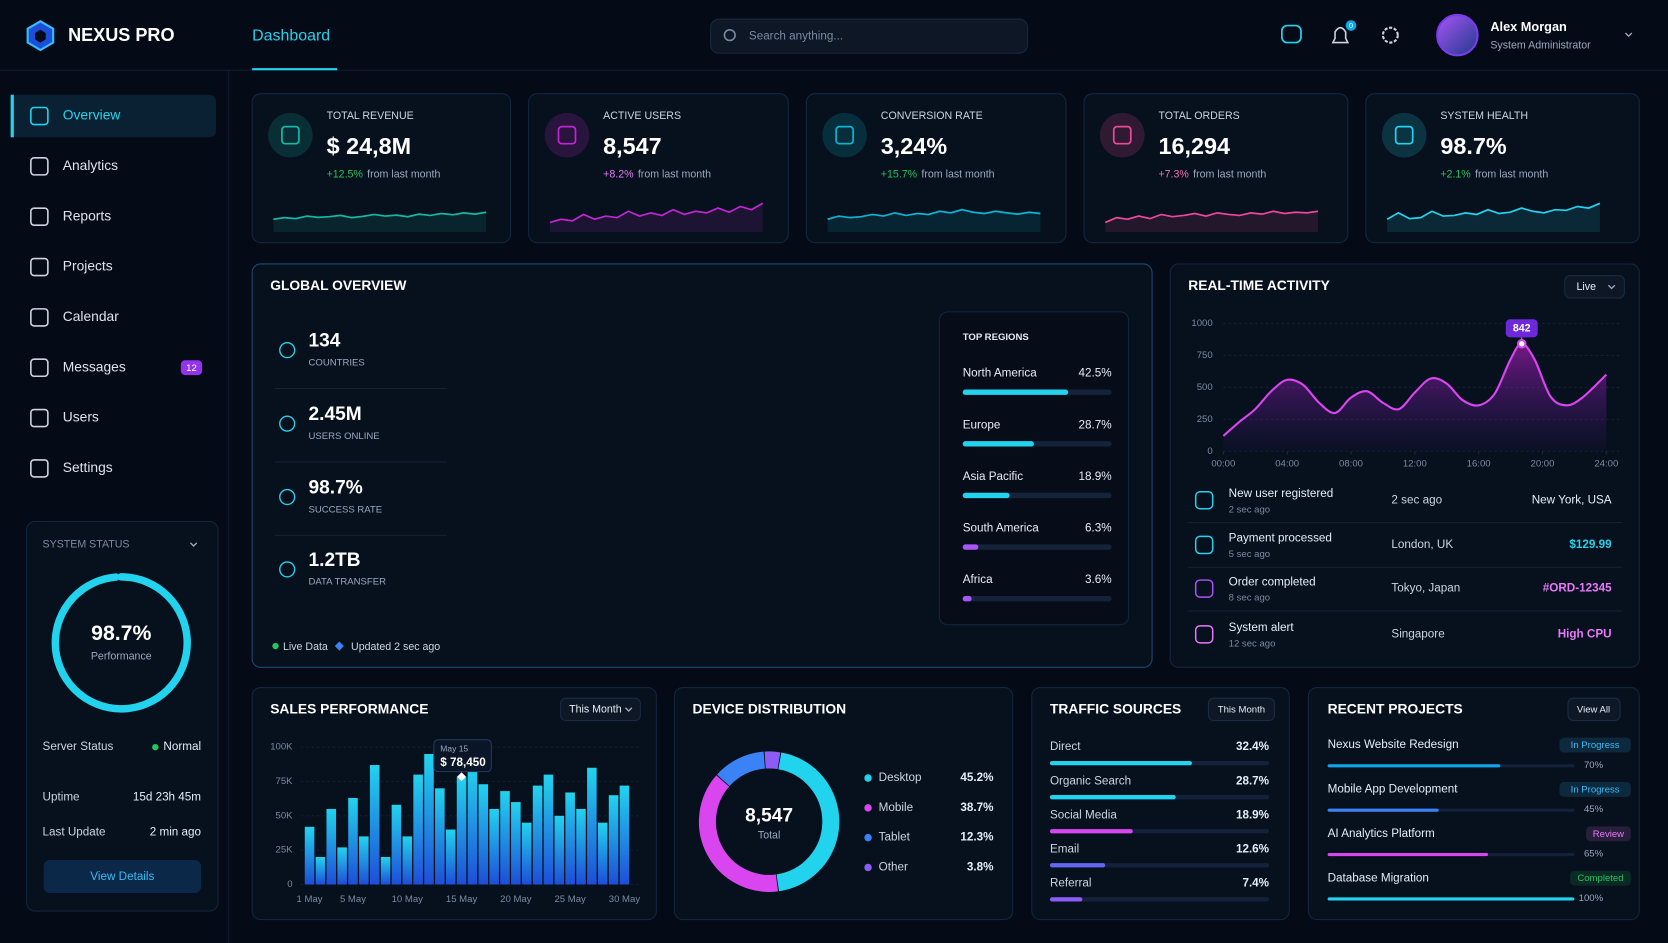 Image resolution: width=1668 pixels, height=943 pixels. What do you see at coordinates (1194, 146) in the screenshot?
I see `kpi-value: 16,294` at bounding box center [1194, 146].